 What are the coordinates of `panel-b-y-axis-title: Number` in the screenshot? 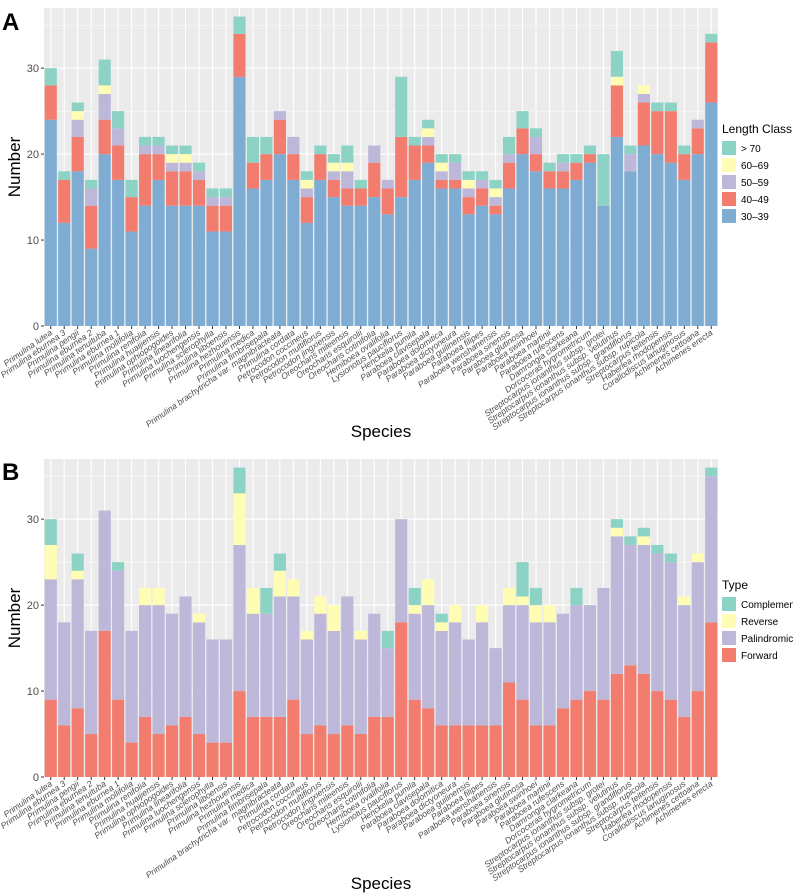 It's located at (14, 617).